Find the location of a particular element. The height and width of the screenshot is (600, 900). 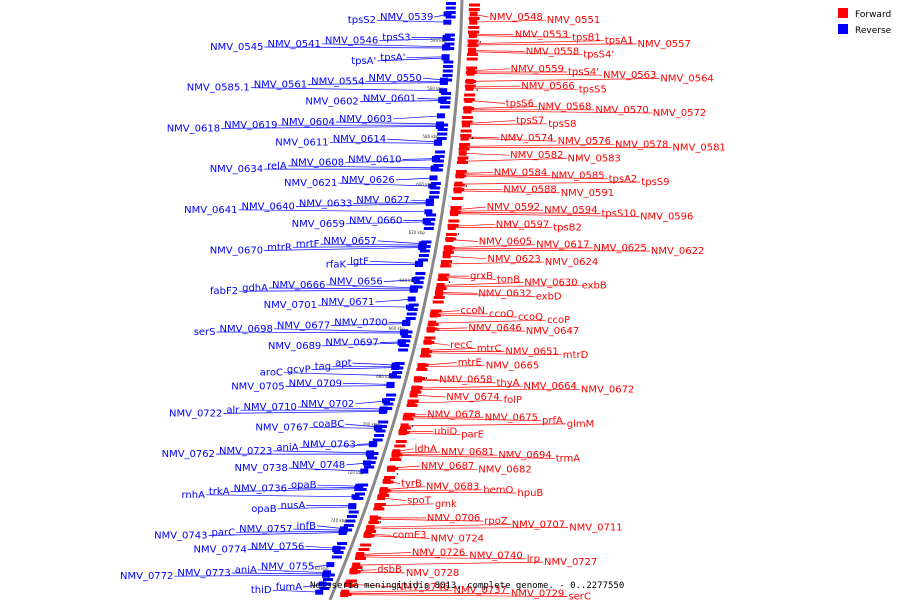

forward-gene-label: NMV_0675 is located at coordinates (511, 418).